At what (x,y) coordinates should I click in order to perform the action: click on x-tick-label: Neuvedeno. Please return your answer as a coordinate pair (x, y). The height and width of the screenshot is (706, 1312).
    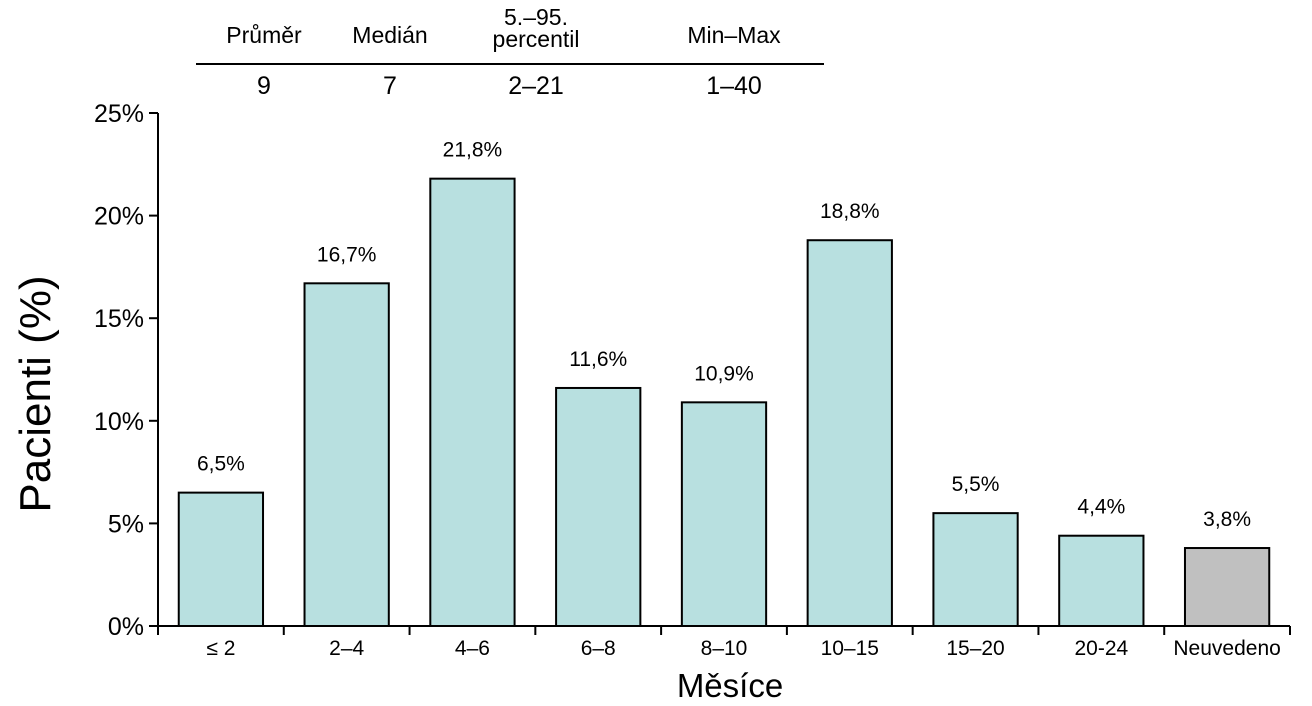
    Looking at the image, I should click on (1226, 648).